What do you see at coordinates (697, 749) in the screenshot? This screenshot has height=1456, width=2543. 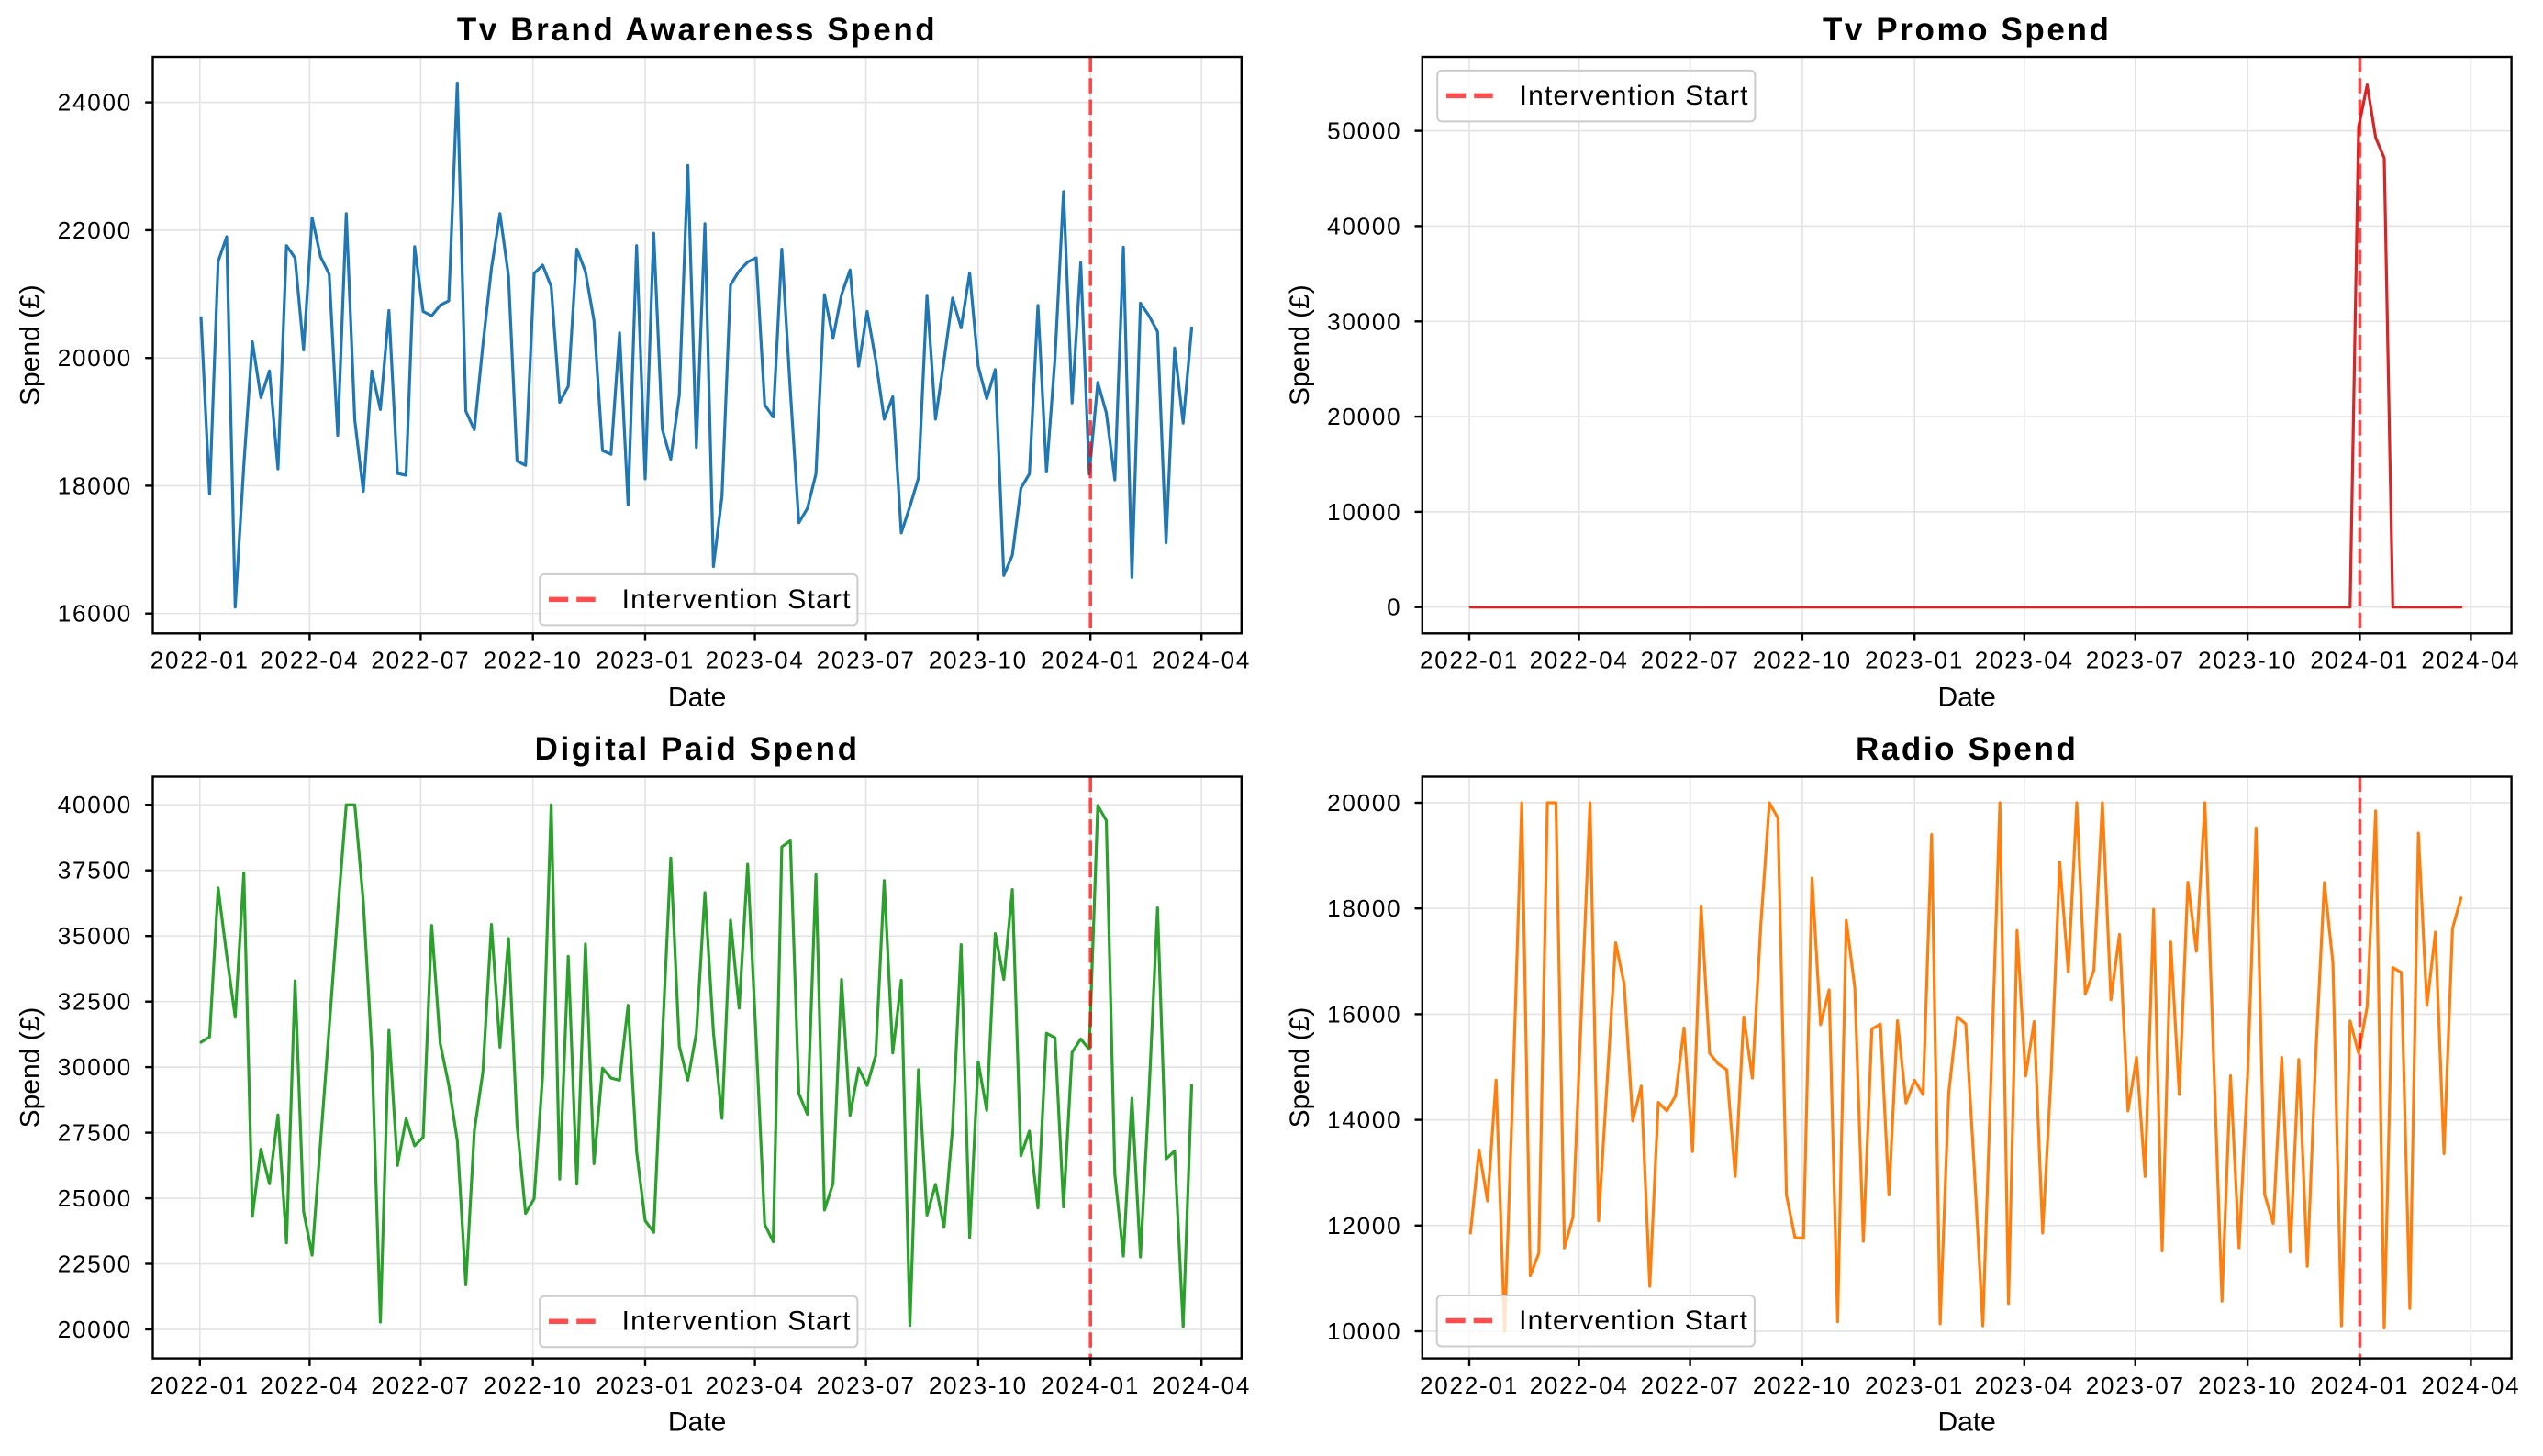 I see `svg-text: Digital Paid Spend` at bounding box center [697, 749].